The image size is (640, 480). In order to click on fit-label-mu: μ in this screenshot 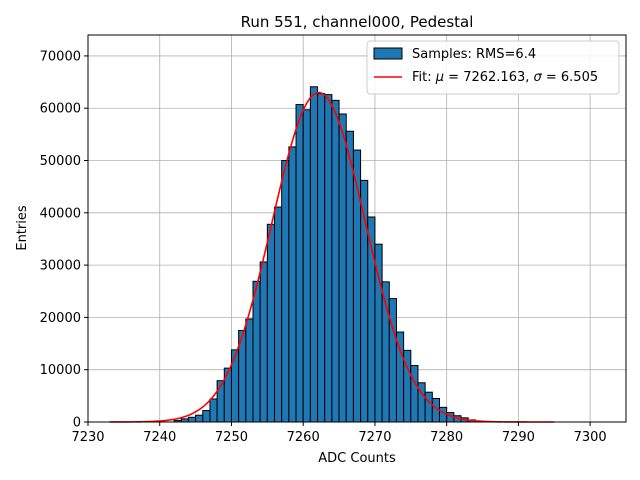, I will do `click(439, 77)`.